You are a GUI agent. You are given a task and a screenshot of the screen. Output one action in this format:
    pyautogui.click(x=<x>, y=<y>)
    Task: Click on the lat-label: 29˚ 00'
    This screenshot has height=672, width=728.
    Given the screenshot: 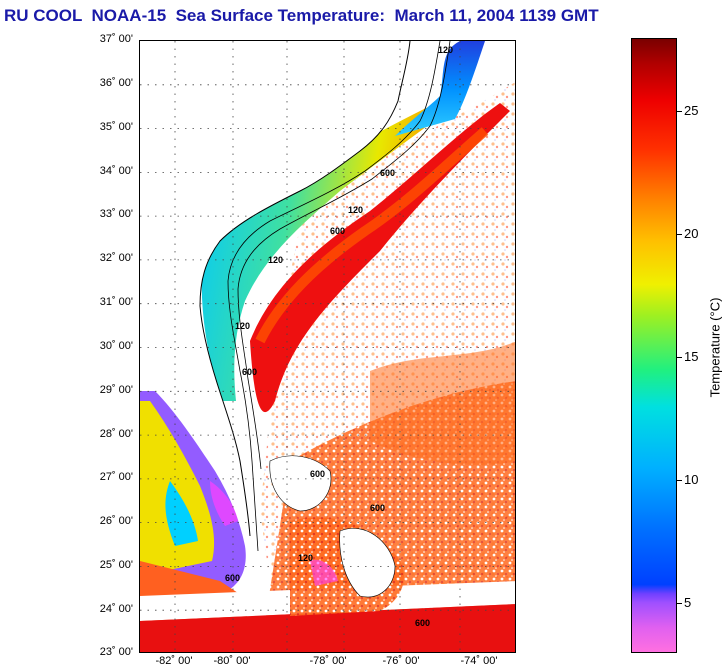 What is the action you would take?
    pyautogui.click(x=116, y=390)
    